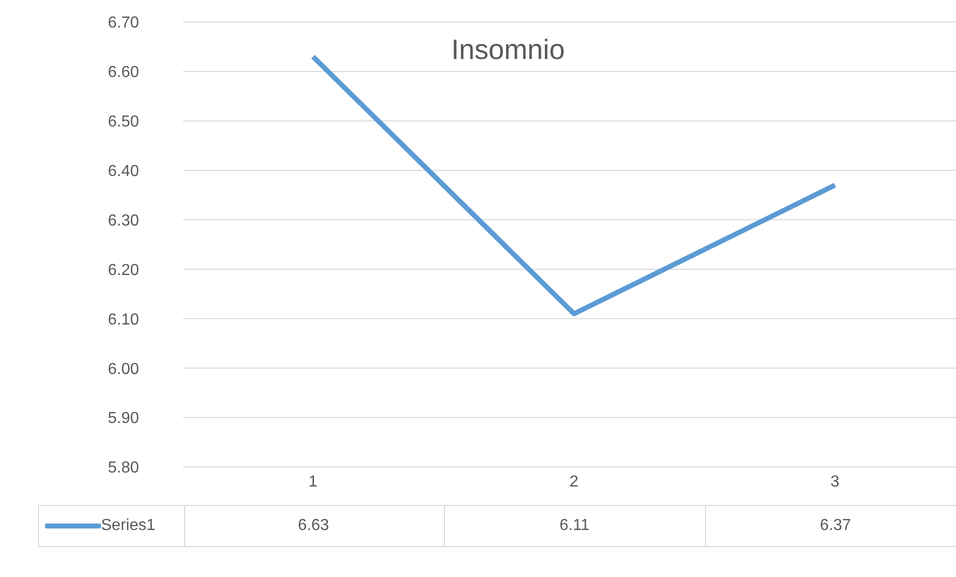  Describe the element at coordinates (575, 526) in the screenshot. I see `data-label: 6.11` at that location.